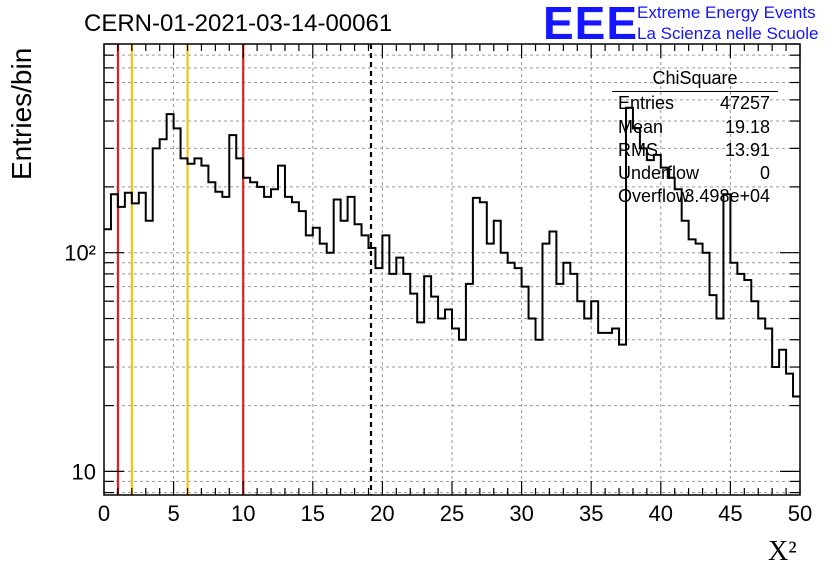 This screenshot has height=572, width=836. Describe the element at coordinates (638, 150) in the screenshot. I see `stat-key: RMS` at that location.